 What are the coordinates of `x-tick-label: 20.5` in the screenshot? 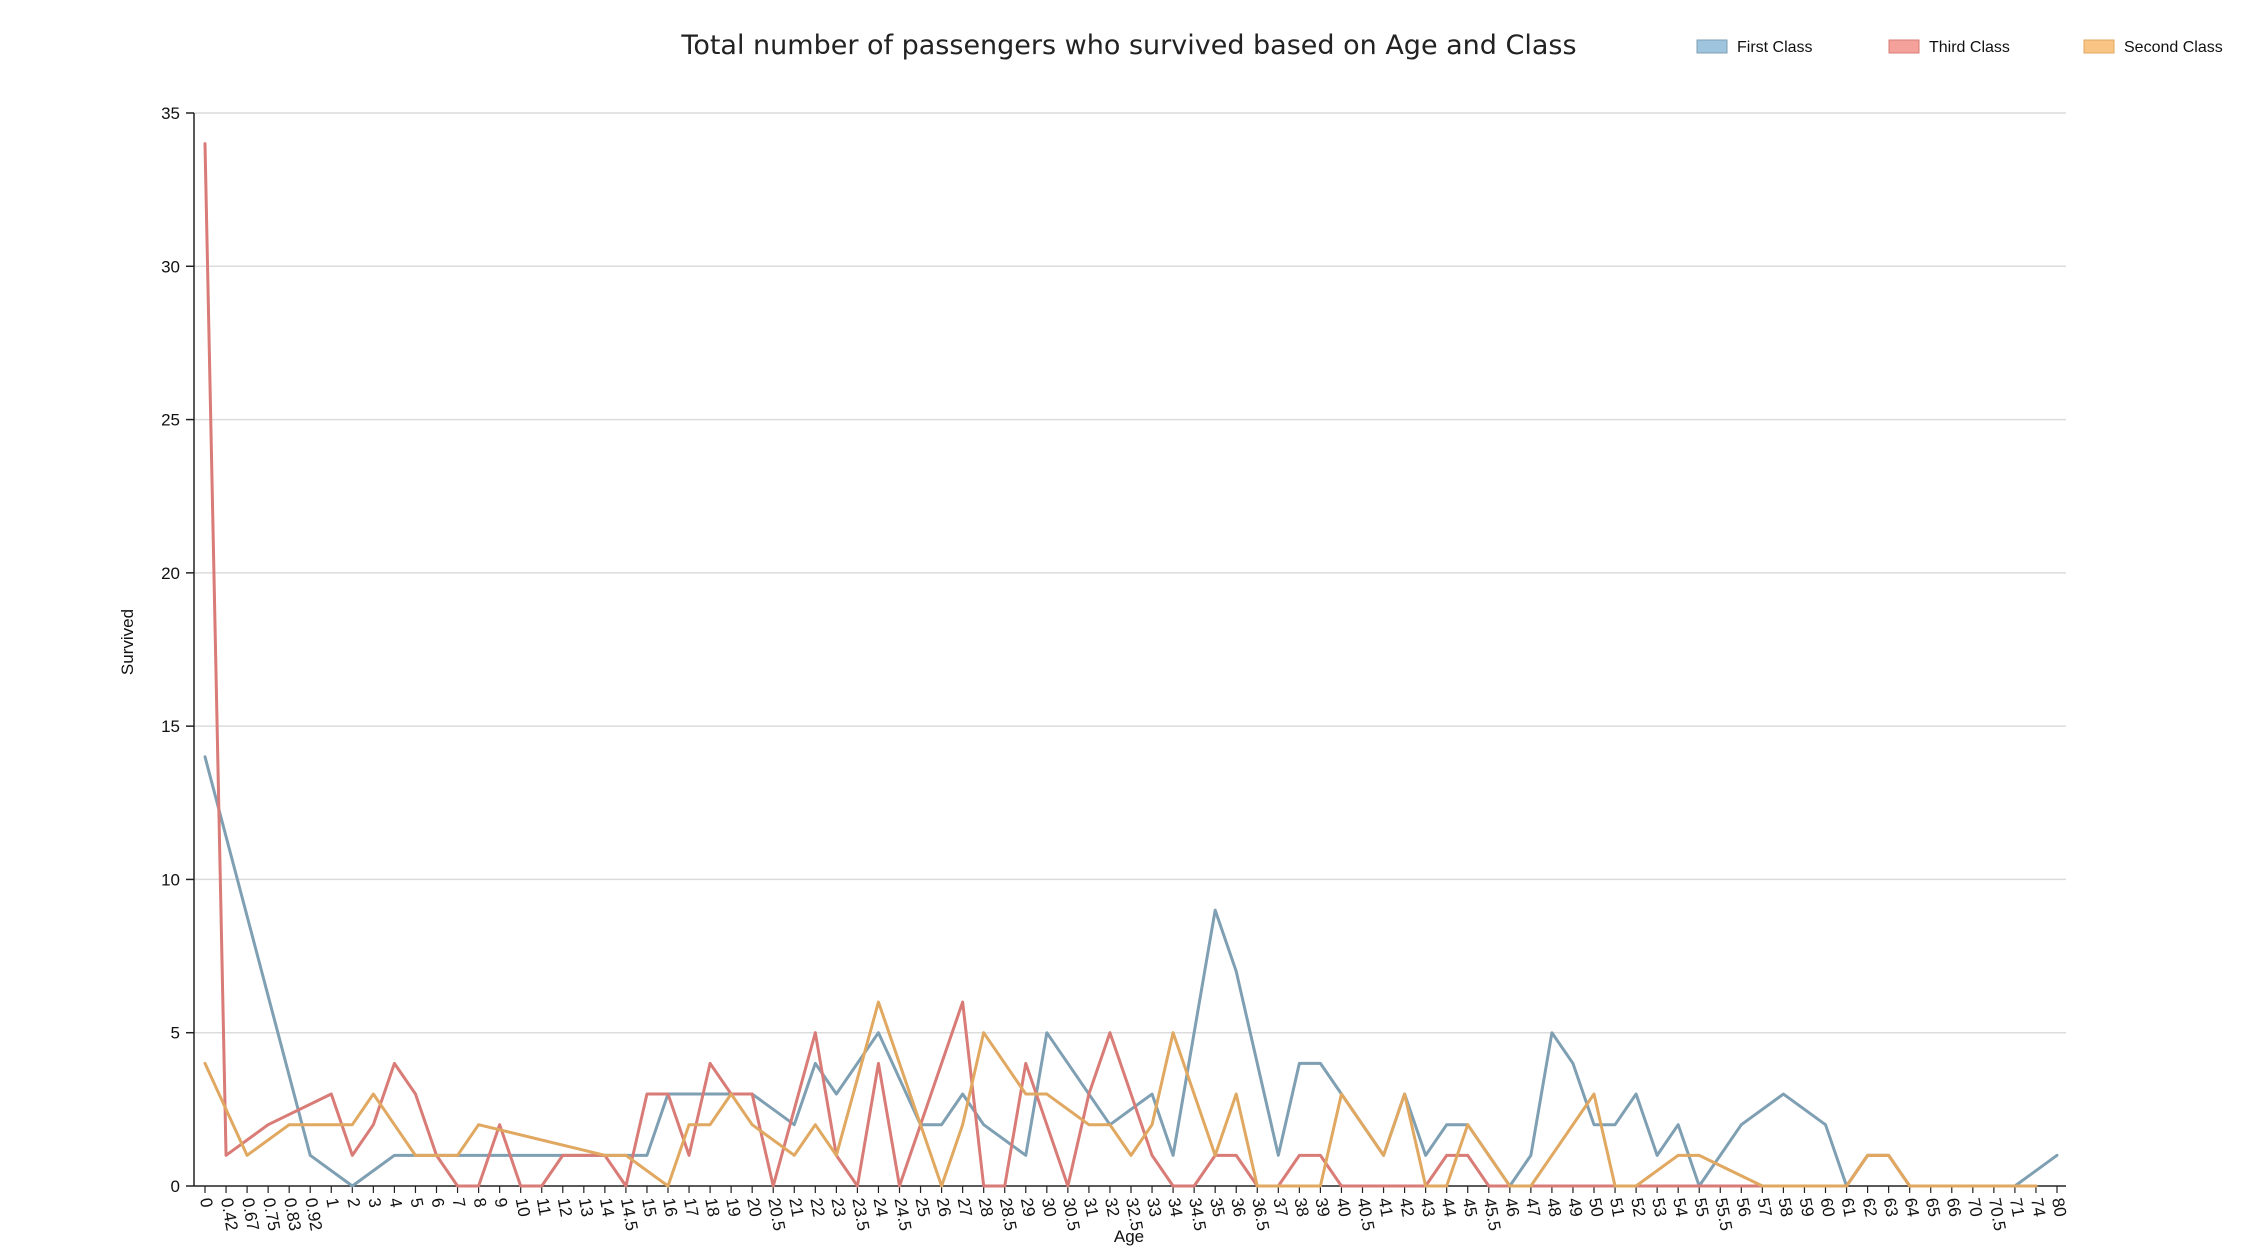 It's located at (776, 1214).